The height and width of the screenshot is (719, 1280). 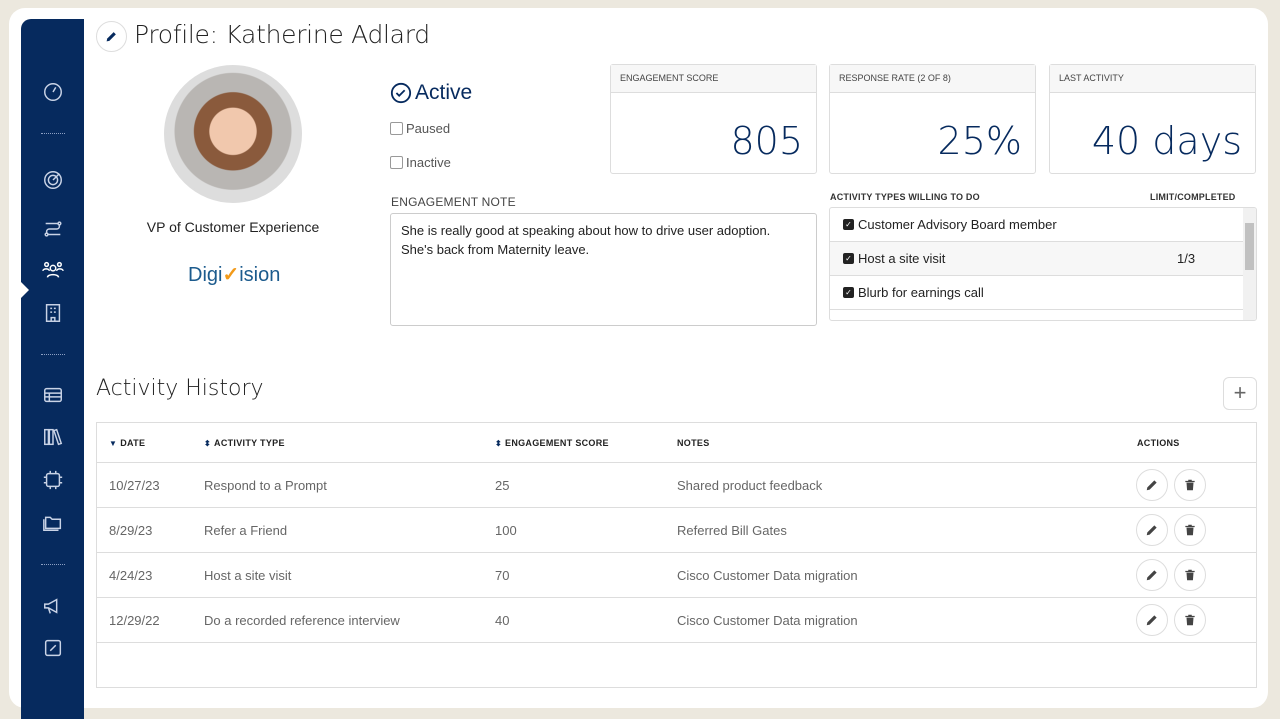 I want to click on cell-date: 12/29/22, so click(x=134, y=620).